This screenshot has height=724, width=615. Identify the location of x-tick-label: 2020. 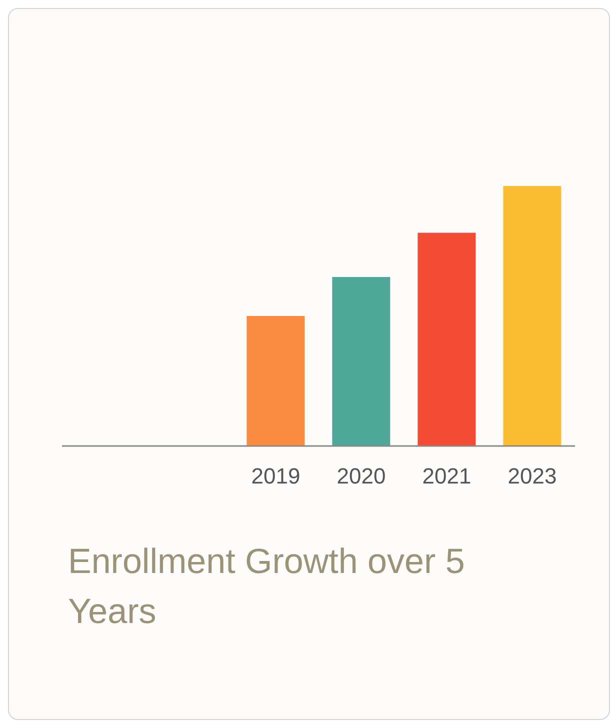
(361, 476).